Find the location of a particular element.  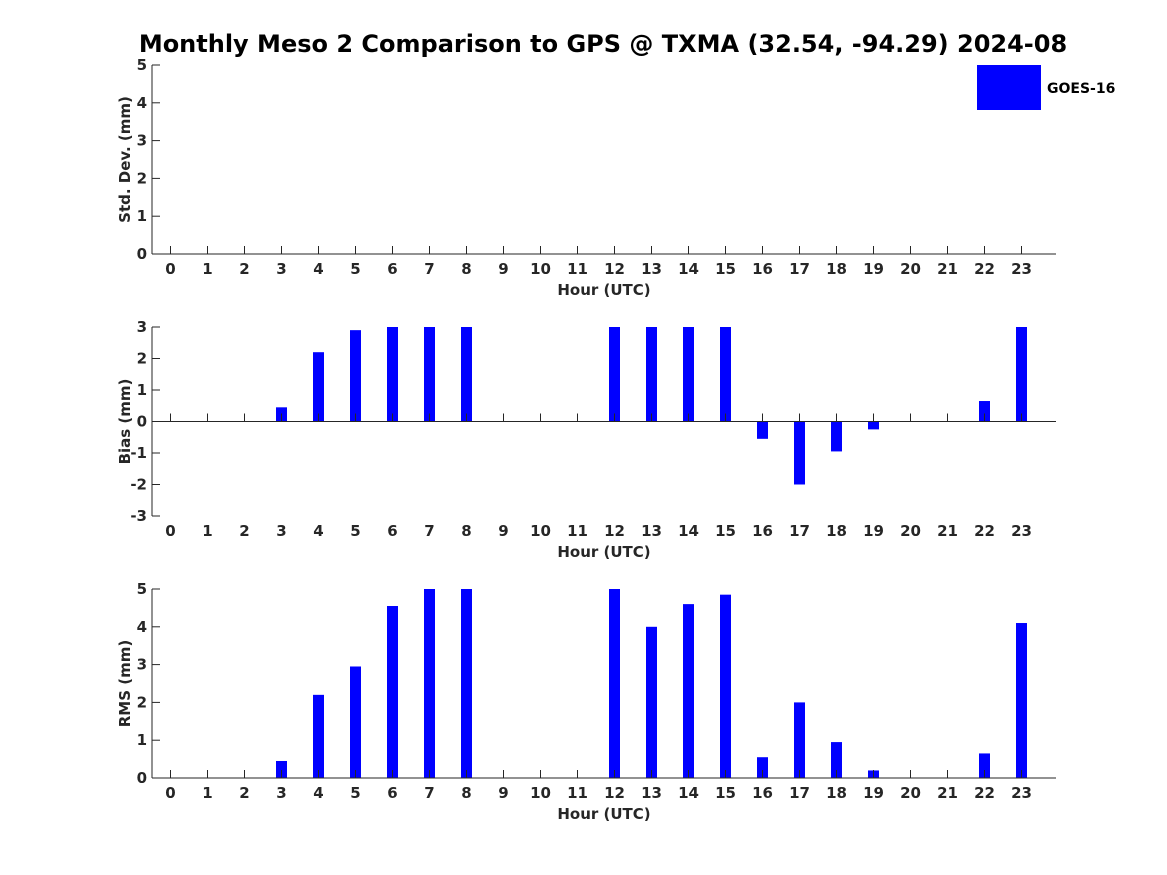

x-tick-label: 14 is located at coordinates (688, 269).